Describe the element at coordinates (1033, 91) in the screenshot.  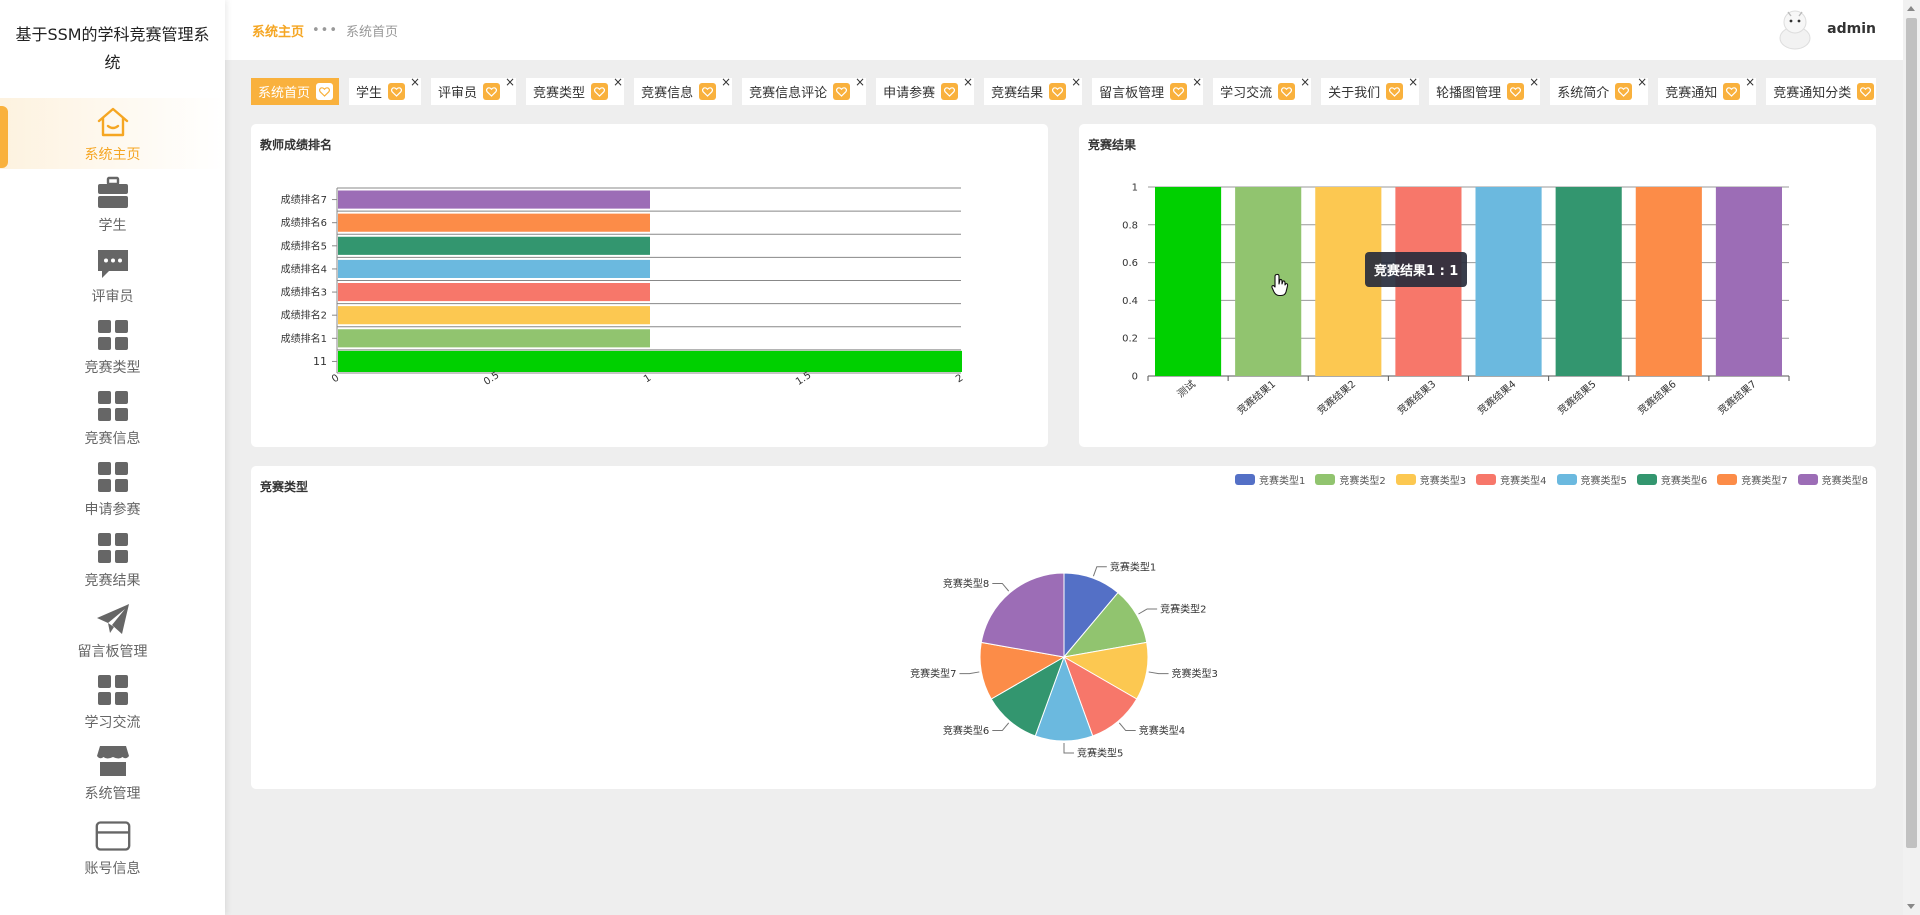
I see `tab-item: 竞赛结果 ×` at that location.